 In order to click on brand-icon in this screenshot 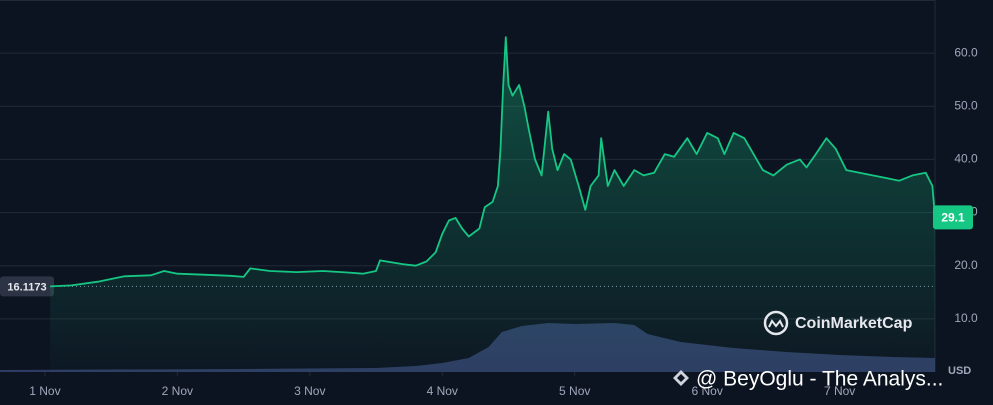, I will do `click(776, 323)`.